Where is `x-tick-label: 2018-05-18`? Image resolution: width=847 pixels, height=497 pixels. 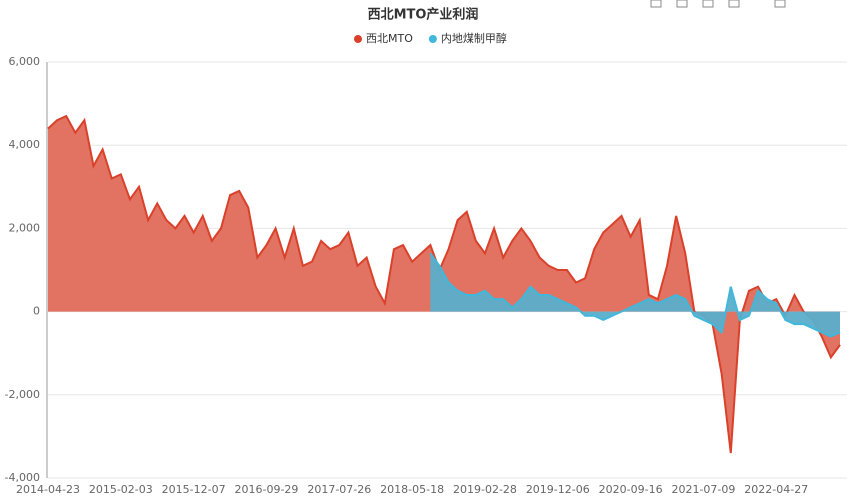 x-tick-label: 2018-05-18 is located at coordinates (412, 489).